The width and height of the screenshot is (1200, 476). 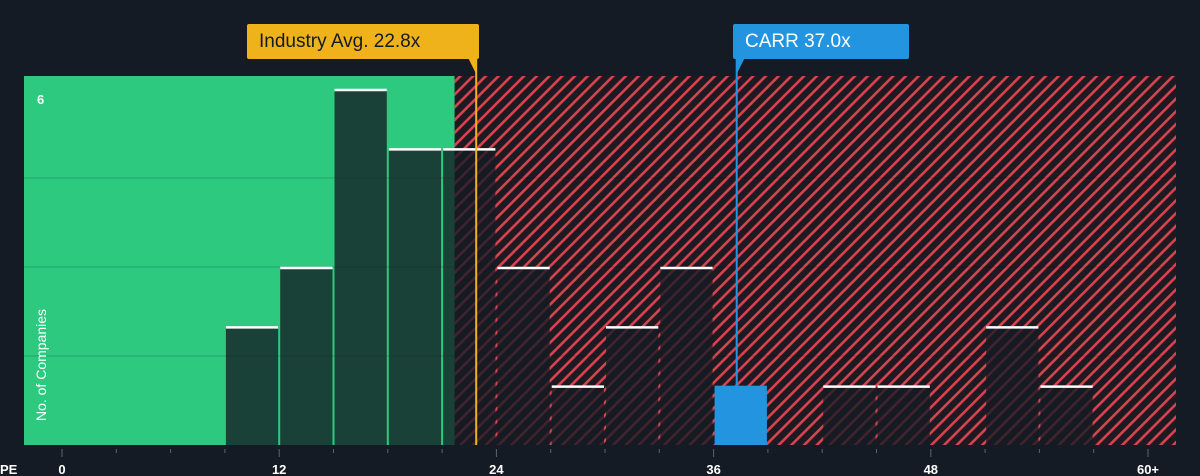 What do you see at coordinates (40, 99) in the screenshot?
I see `y-tick-label: 6` at bounding box center [40, 99].